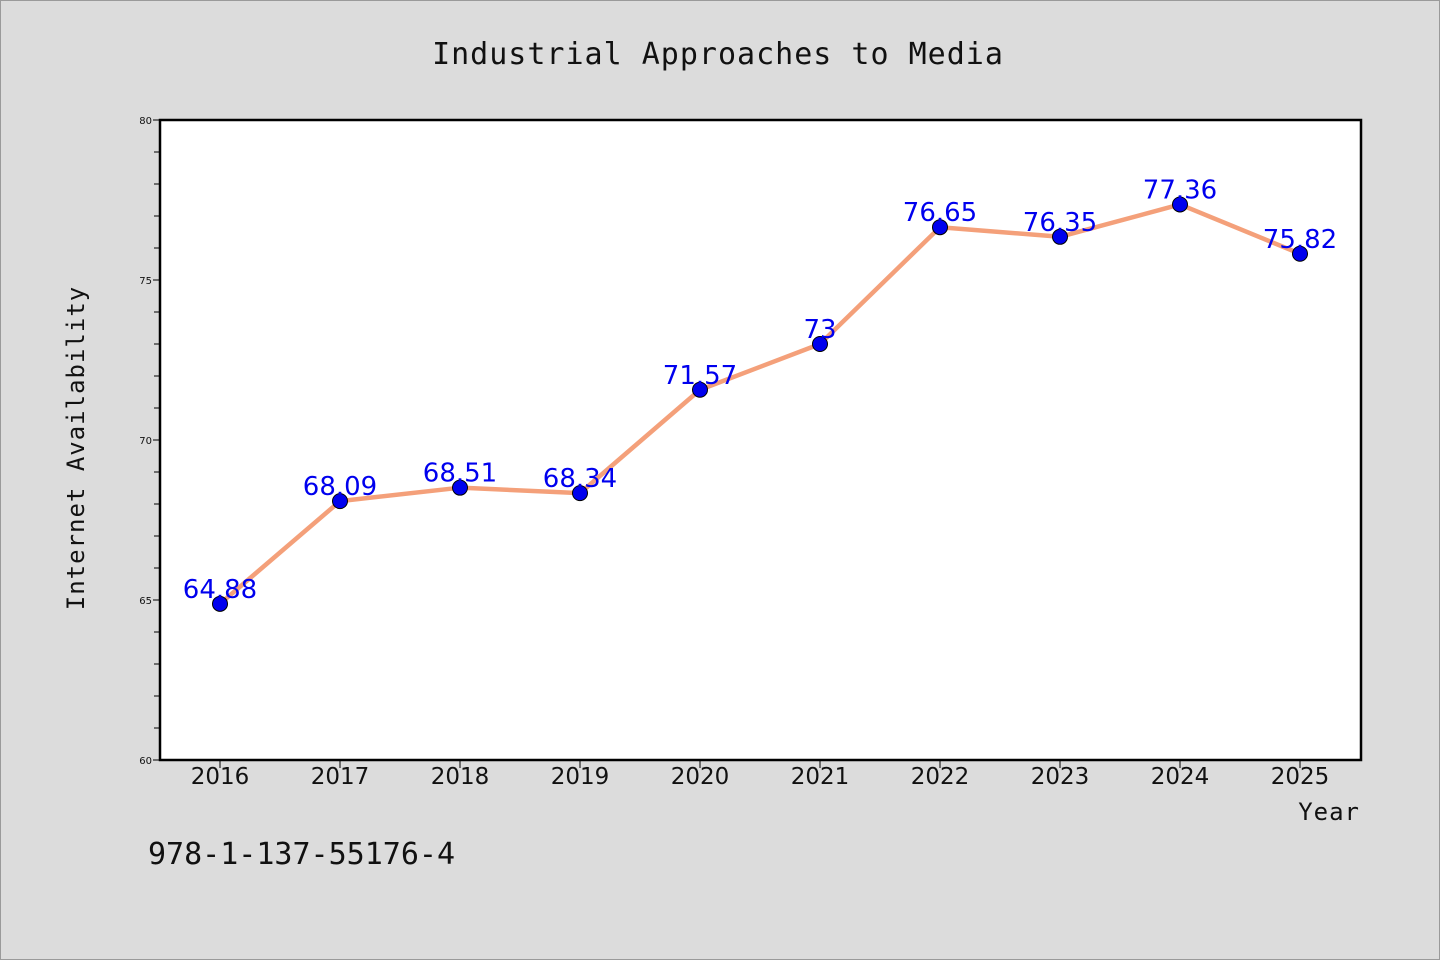  I want to click on y-axis: 60 65 70 75 80, so click(149, 441).